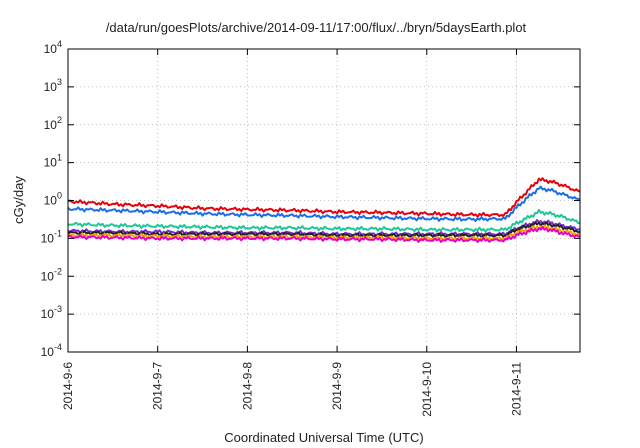  I want to click on y-tick-label: 10⁻⁴, so click(51, 350).